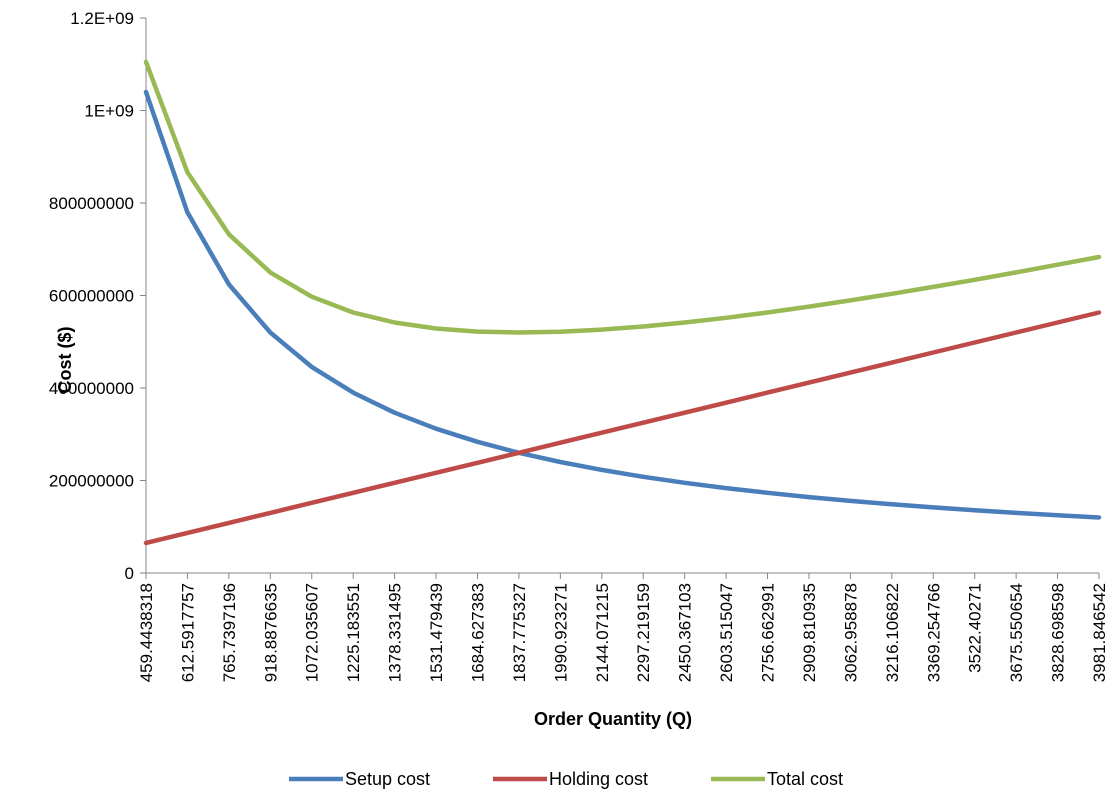 This screenshot has width=1114, height=797. Describe the element at coordinates (519, 632) in the screenshot. I see `x-tick-label: 1837.775327` at that location.